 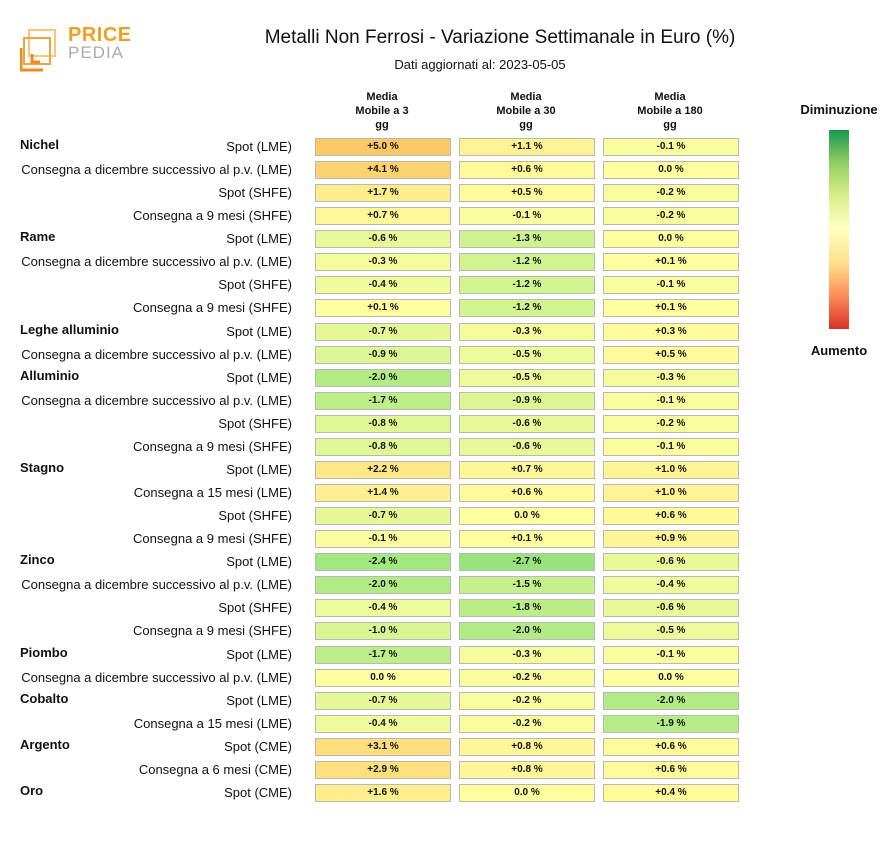 I want to click on legend-color-bar, so click(x=839, y=229).